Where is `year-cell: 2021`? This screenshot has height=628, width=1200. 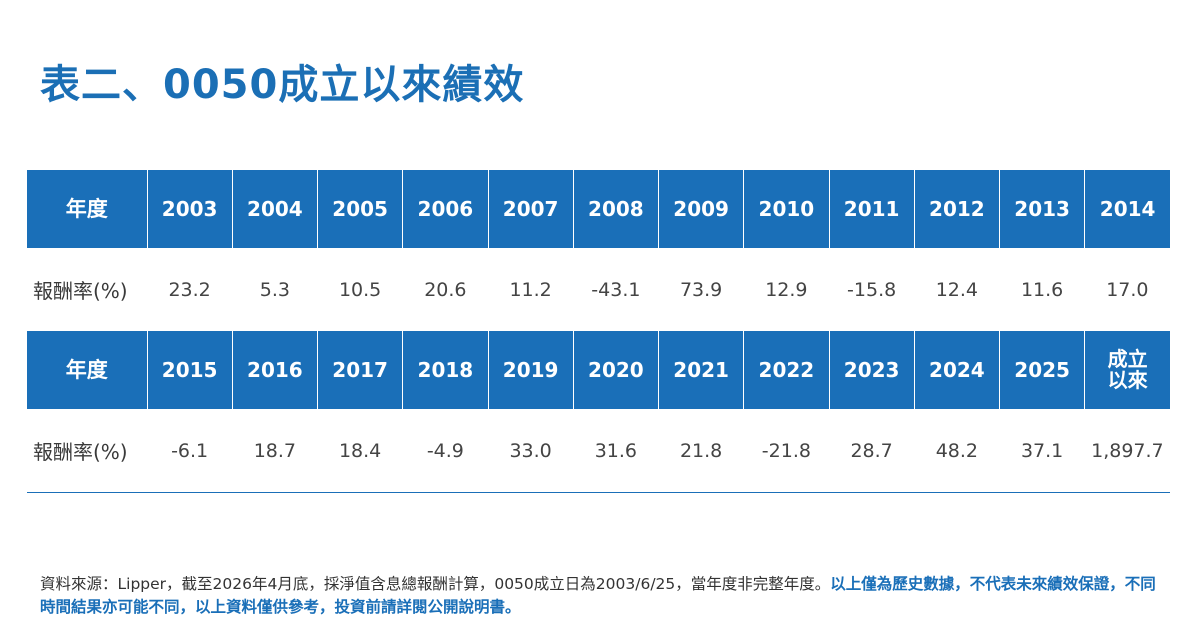 year-cell: 2021 is located at coordinates (701, 370).